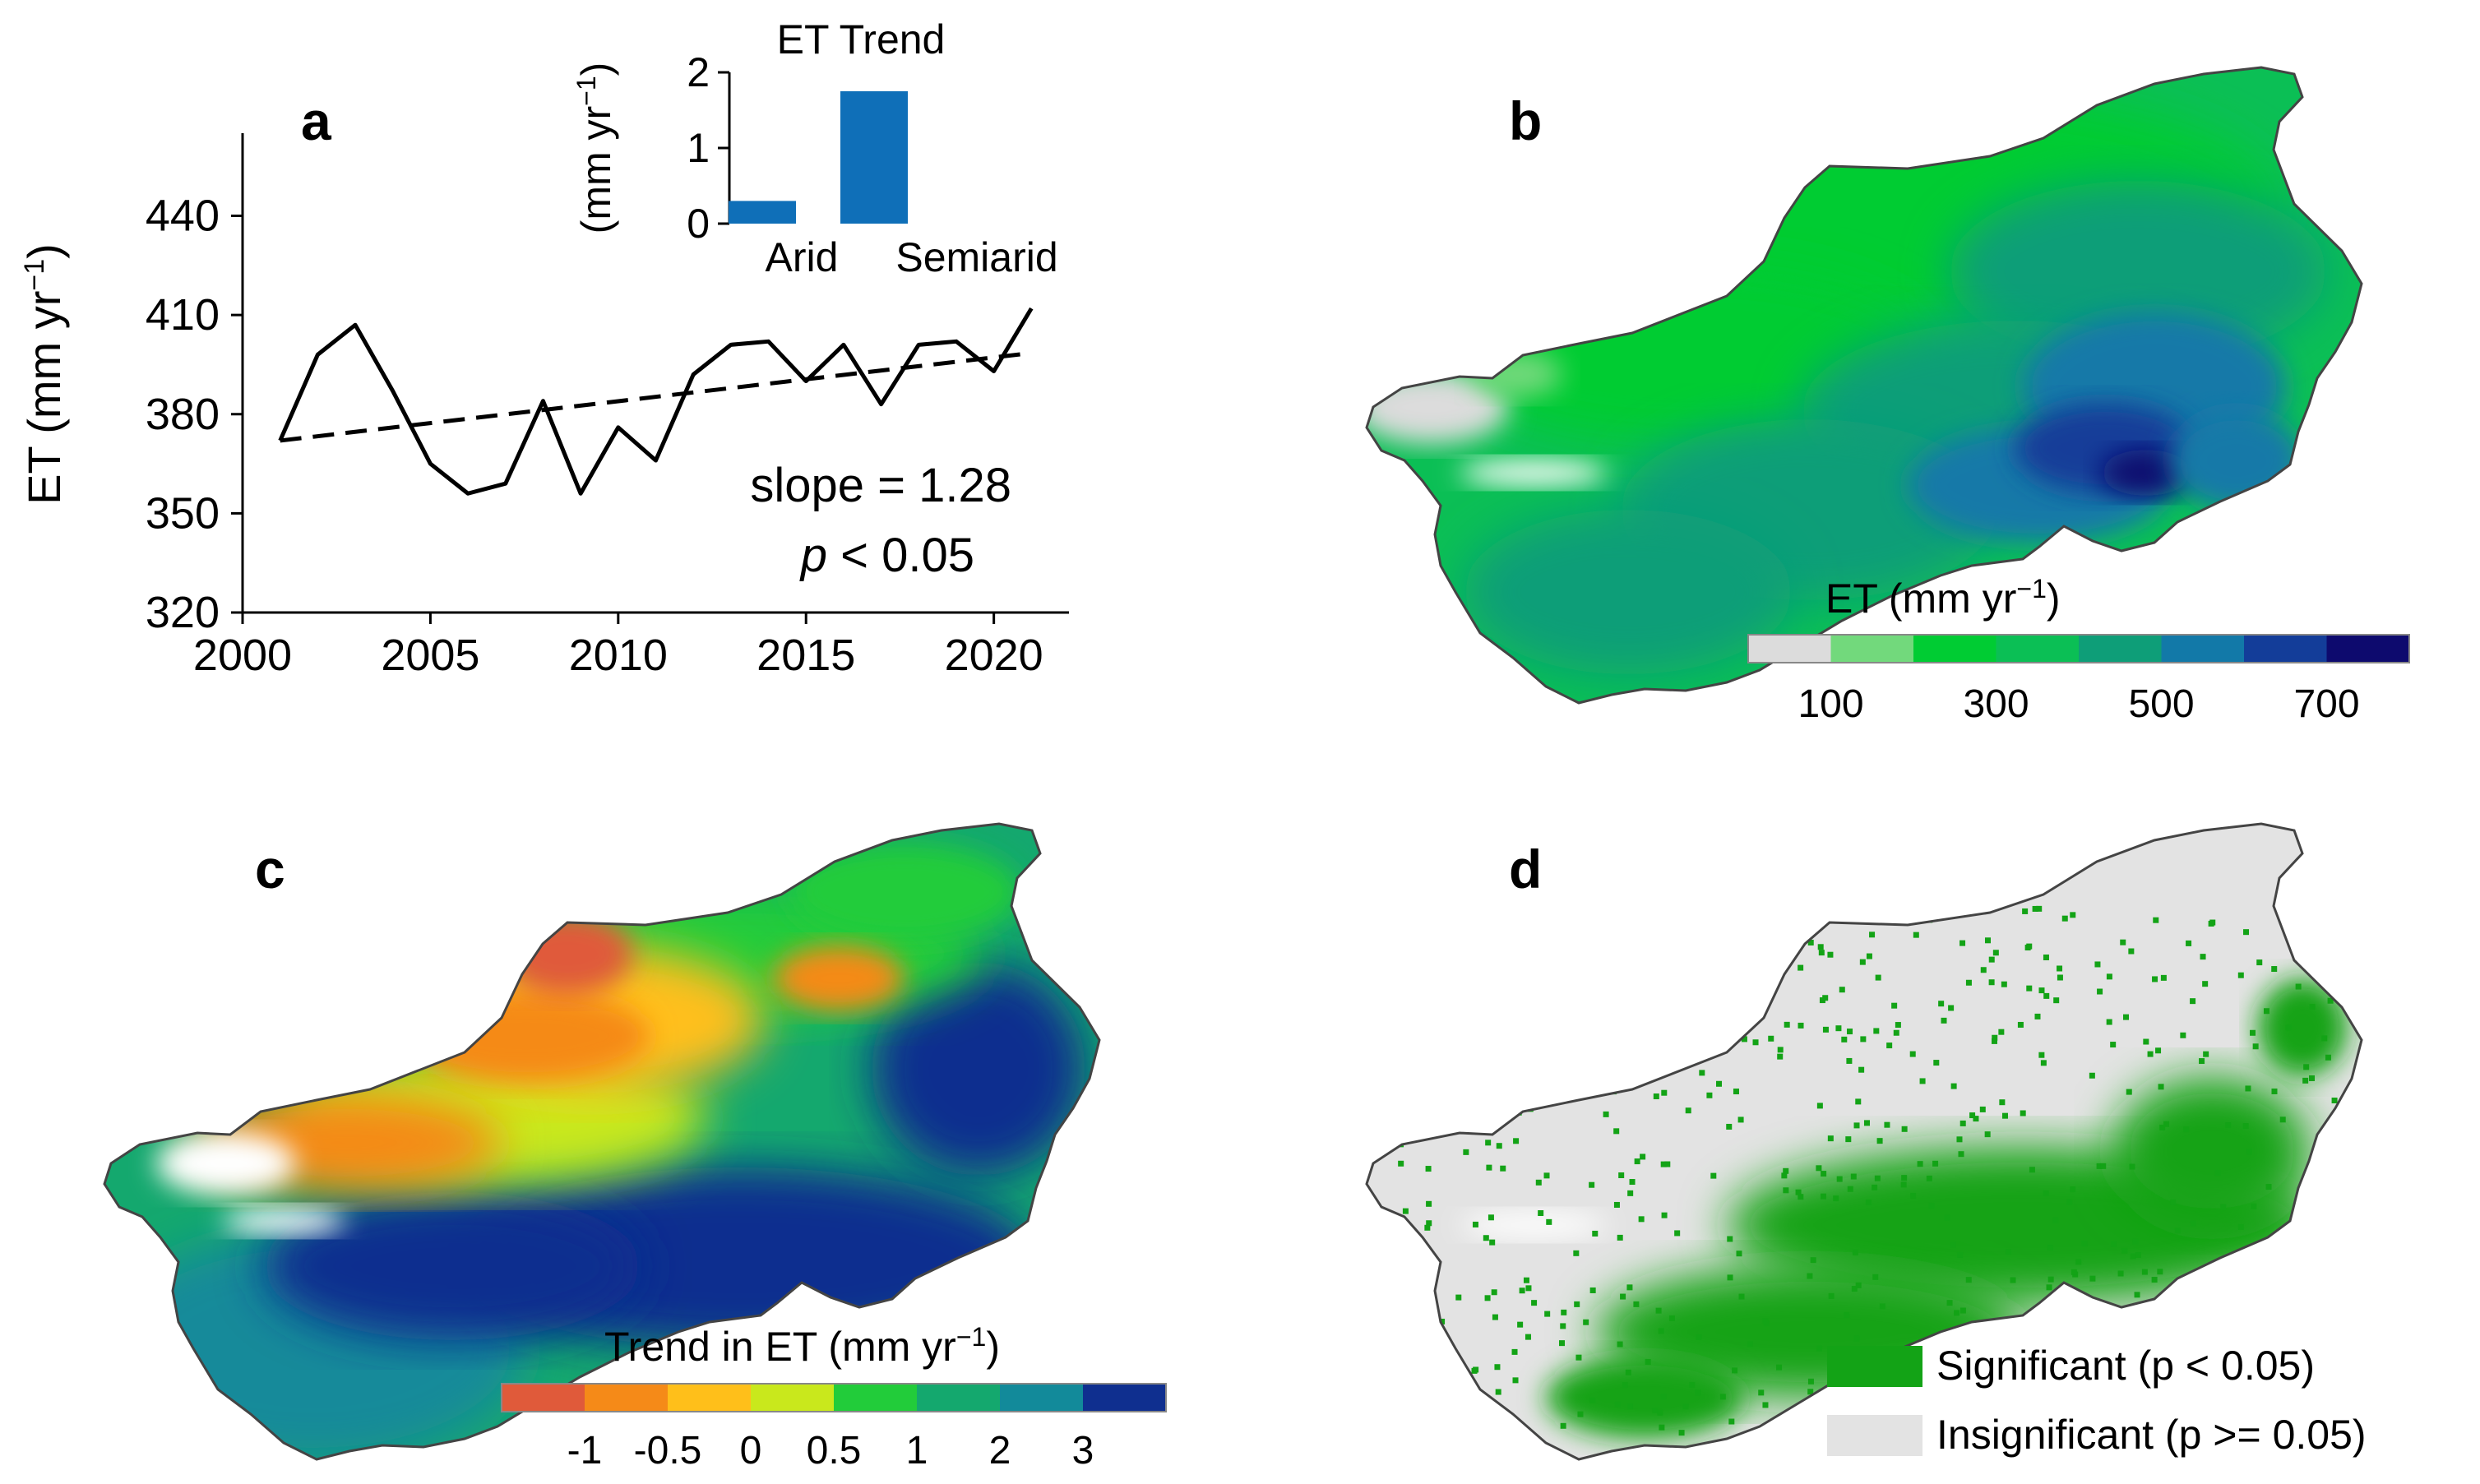 This screenshot has width=2480, height=1484. What do you see at coordinates (1943, 598) in the screenshot?
I see `colorbar-b-title: ET (mm yr−1)` at bounding box center [1943, 598].